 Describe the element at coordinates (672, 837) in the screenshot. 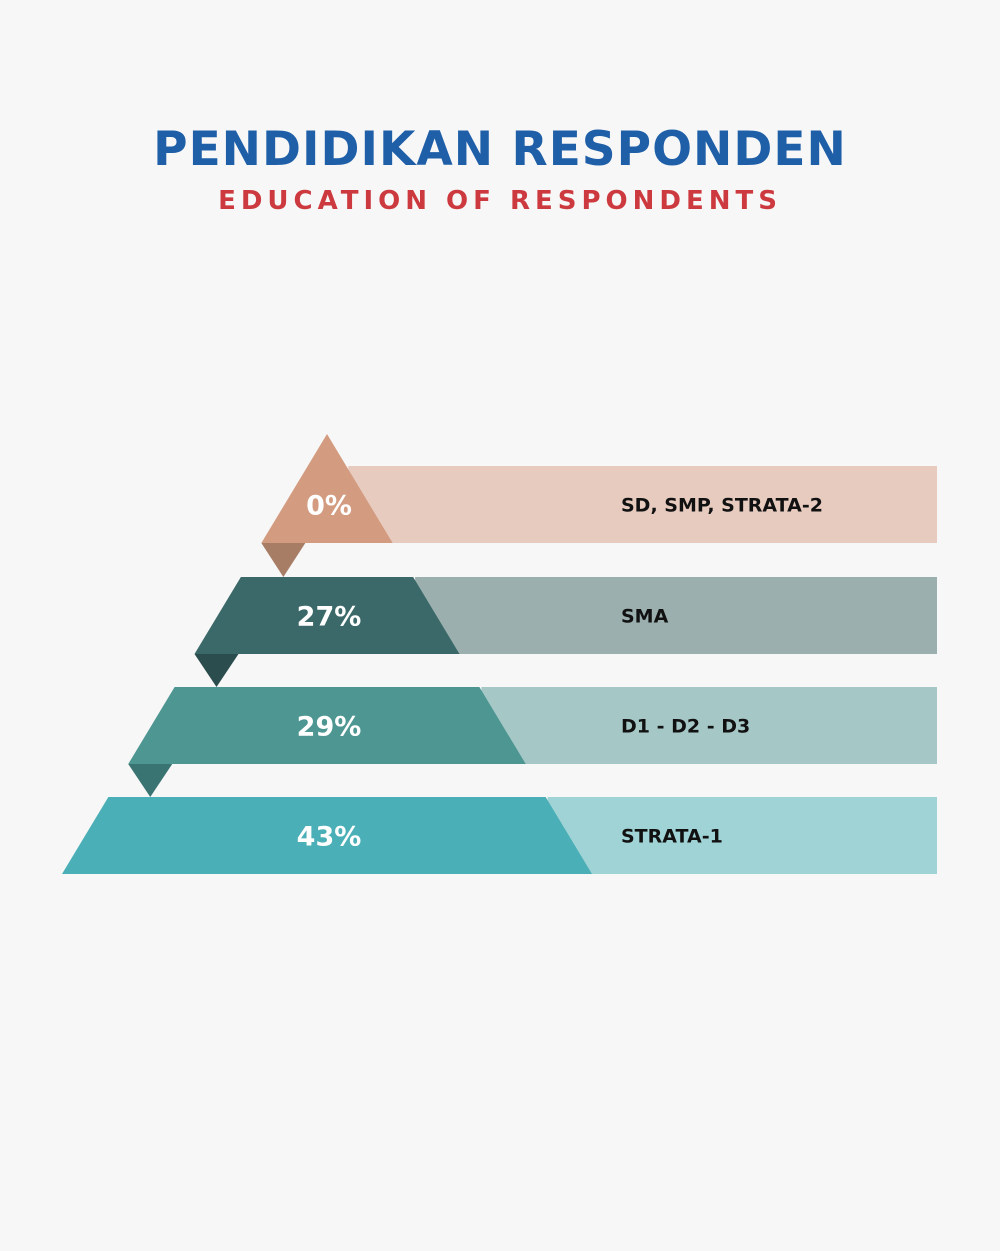

I see `category-label: STRATA-1` at that location.